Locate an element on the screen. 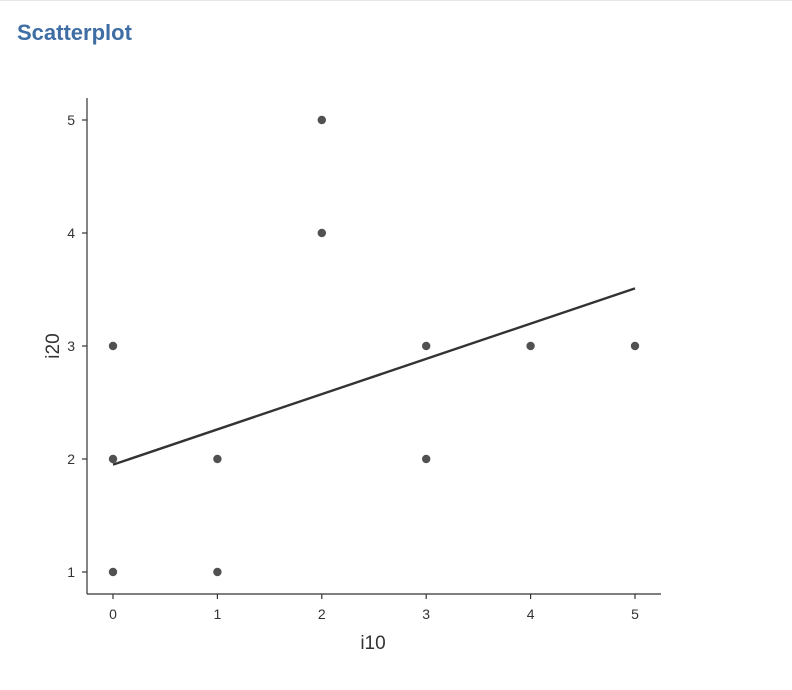 Image resolution: width=792 pixels, height=690 pixels. y-tick-label: 4 is located at coordinates (71, 233).